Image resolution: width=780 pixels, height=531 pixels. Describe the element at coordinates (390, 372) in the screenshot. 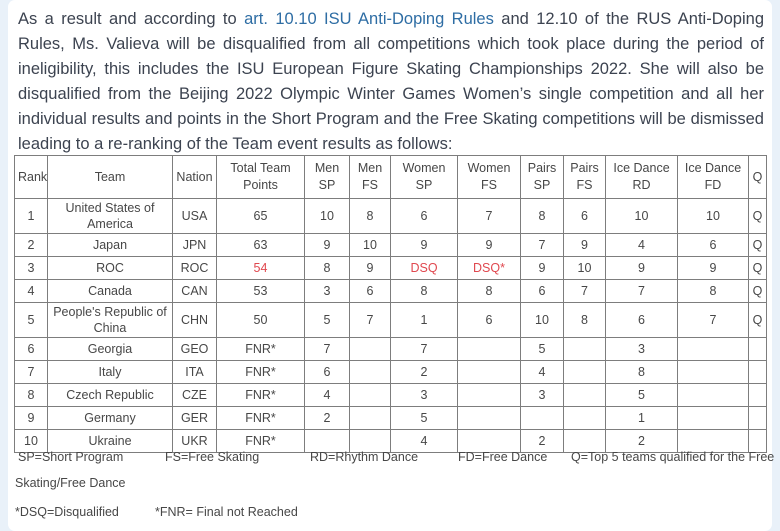

I see `table-row: 7 Italy ITA FNR* 6 2 4 8` at that location.